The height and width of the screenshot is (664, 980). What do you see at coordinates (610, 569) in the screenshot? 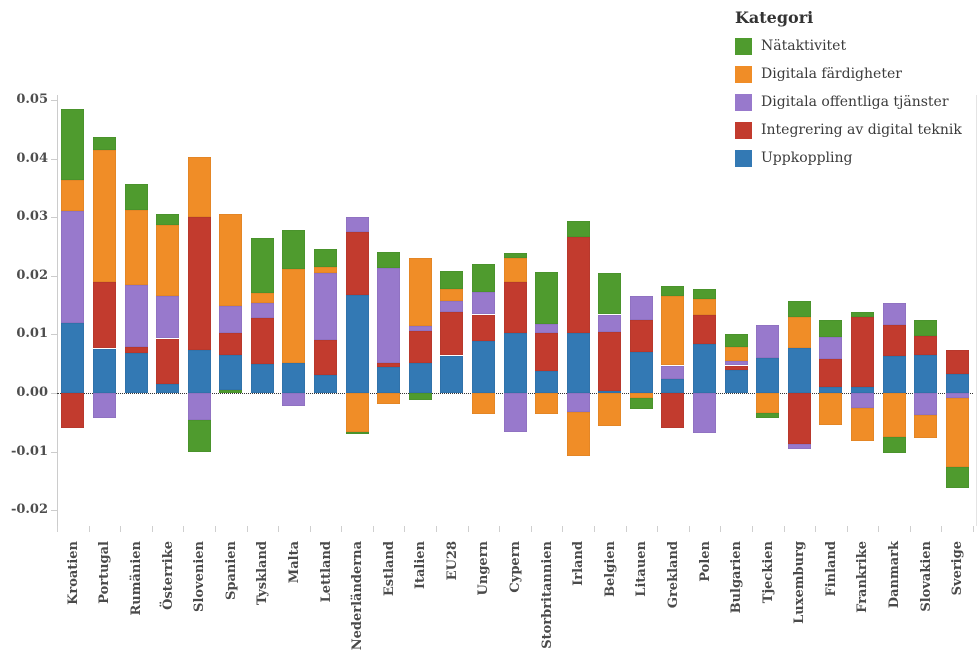
I see `x-axis-label-text: Belgien` at bounding box center [610, 569].